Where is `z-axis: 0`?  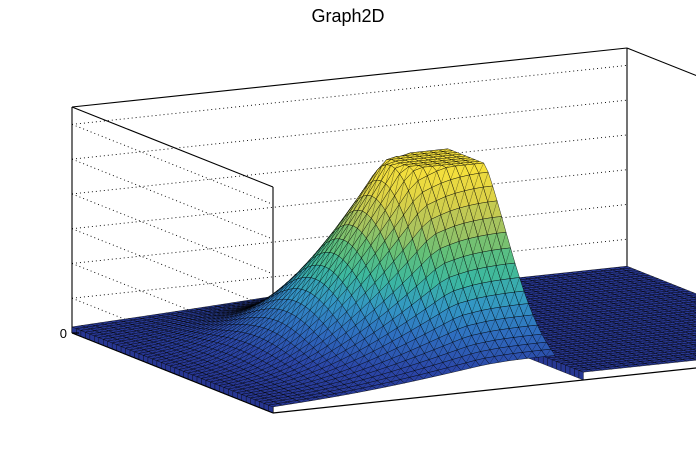 z-axis: 0 is located at coordinates (69, 333).